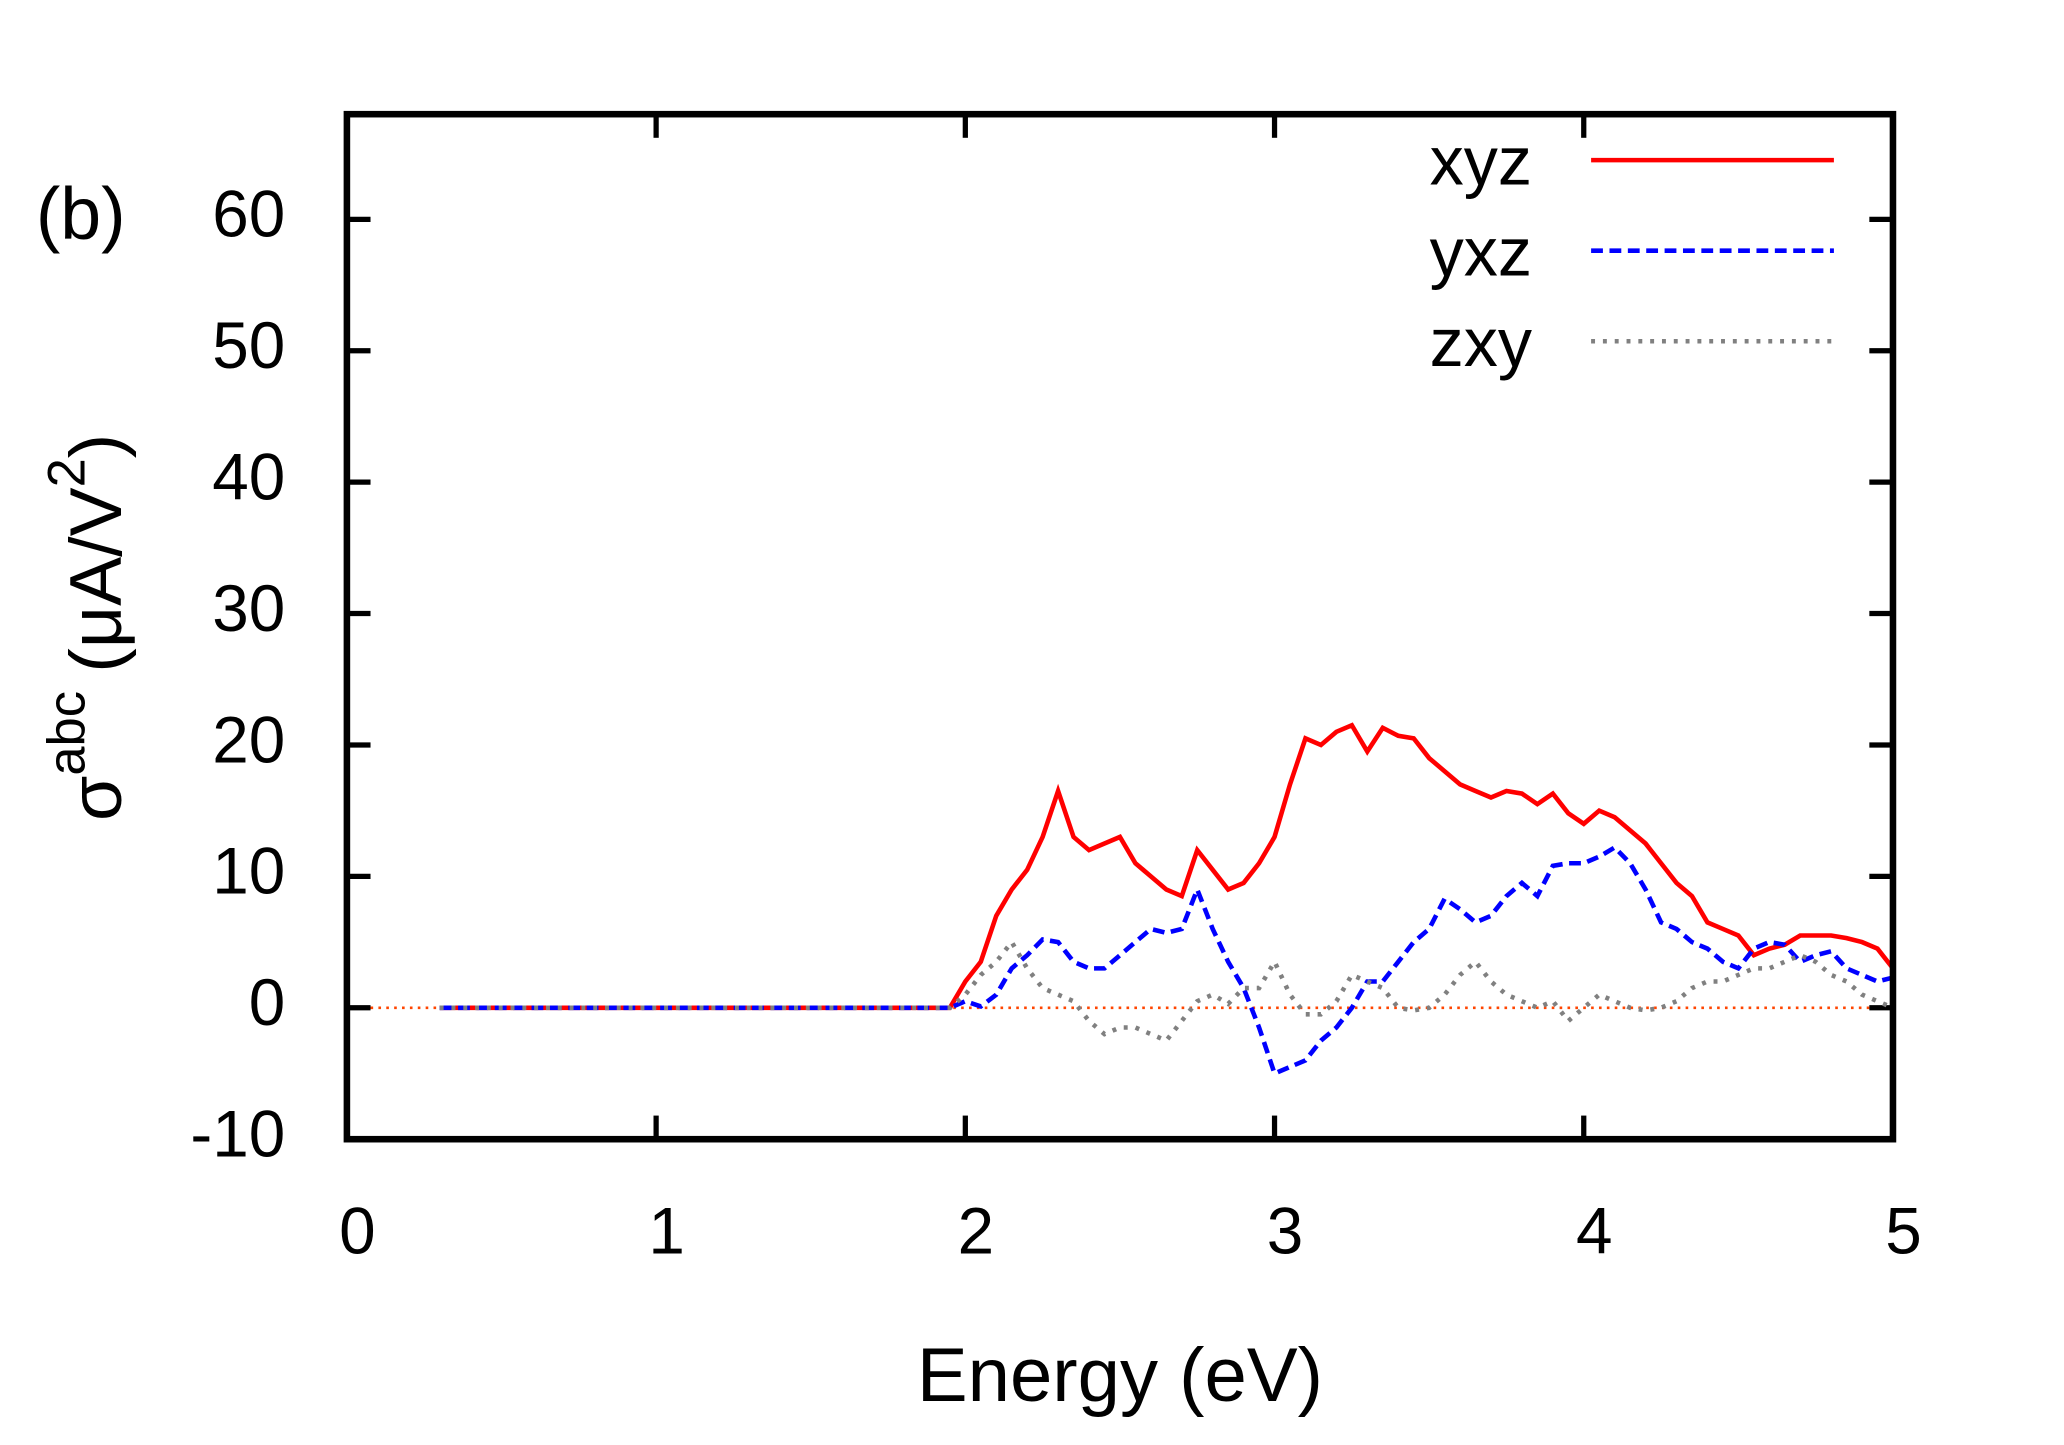 The height and width of the screenshot is (1445, 2064). Describe the element at coordinates (1120, 1375) in the screenshot. I see `x-axis-label: Energy (eV)` at that location.